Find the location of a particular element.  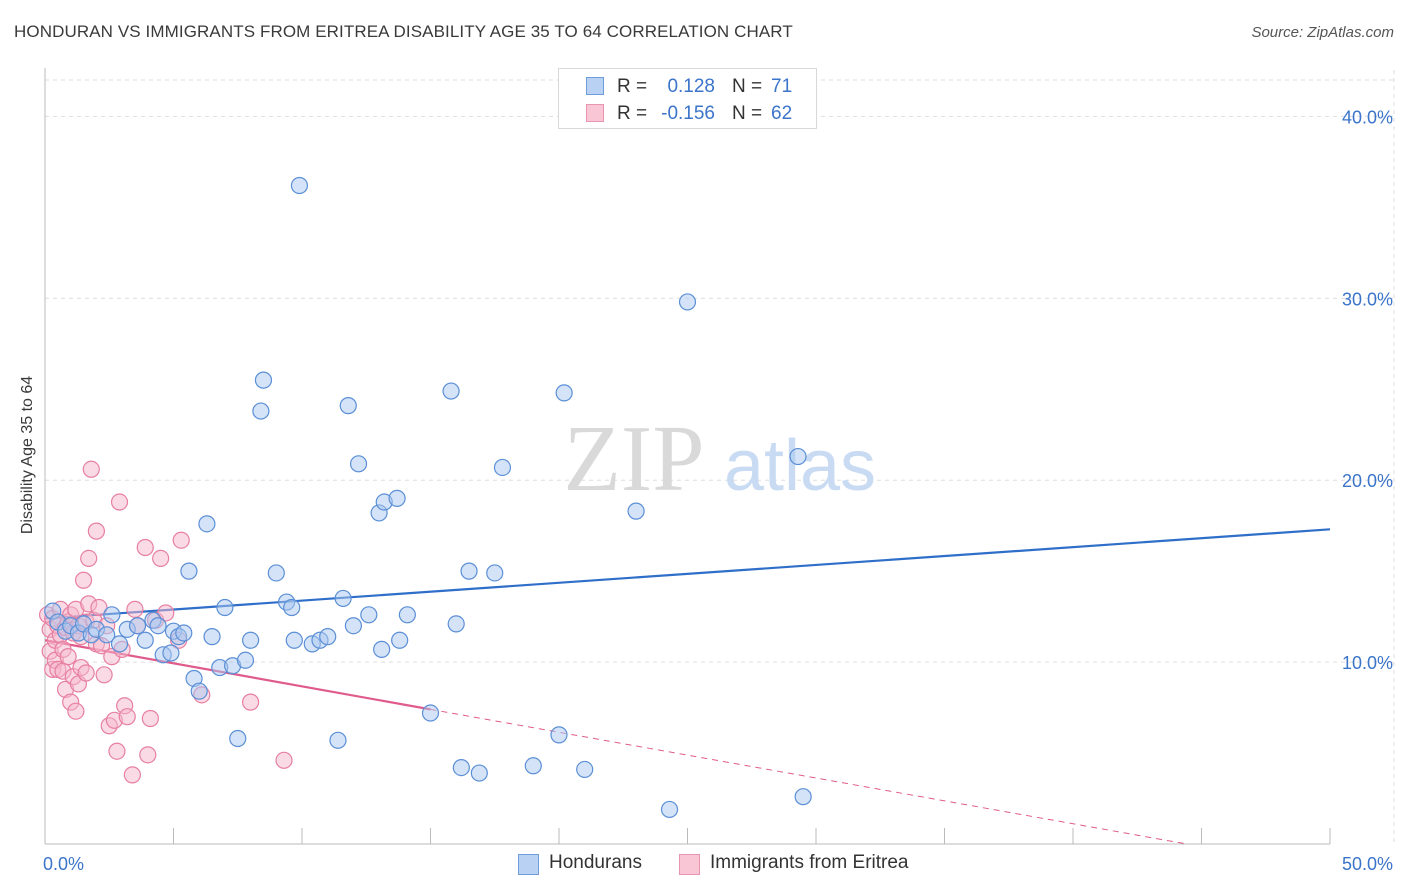

x-tick-label: 0.0% is located at coordinates (63, 864).